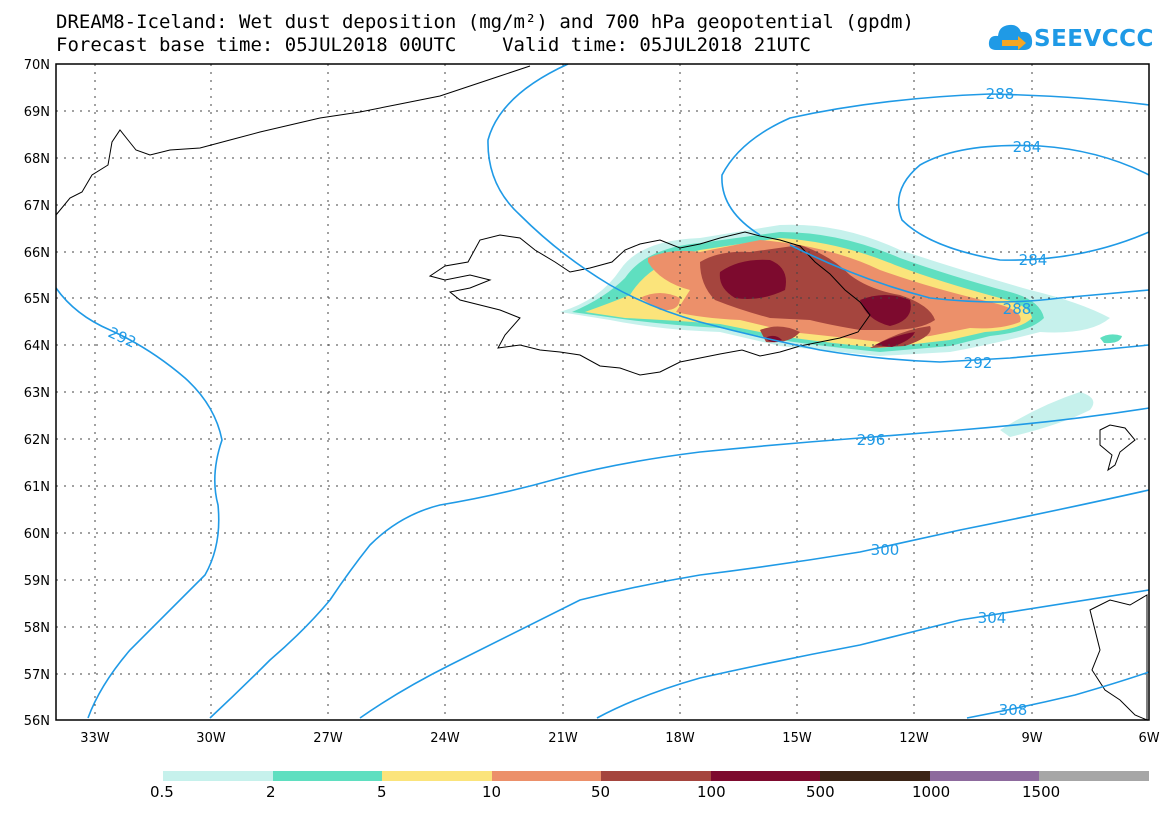 This screenshot has width=1175, height=815. Describe the element at coordinates (37, 159) in the screenshot. I see `lat-label: 68N` at that location.